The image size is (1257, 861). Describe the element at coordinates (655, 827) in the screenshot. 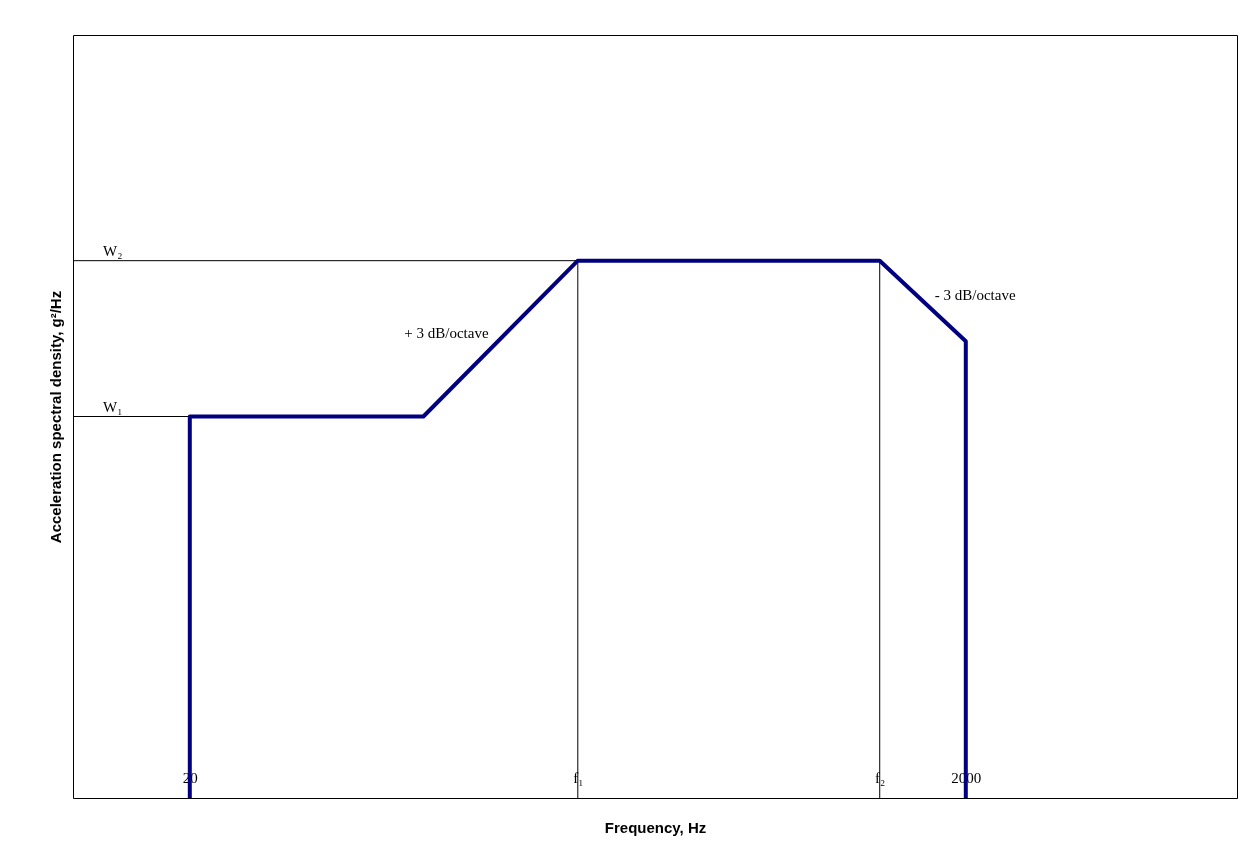

I see `x-axis-title: Frequency, Hz` at that location.